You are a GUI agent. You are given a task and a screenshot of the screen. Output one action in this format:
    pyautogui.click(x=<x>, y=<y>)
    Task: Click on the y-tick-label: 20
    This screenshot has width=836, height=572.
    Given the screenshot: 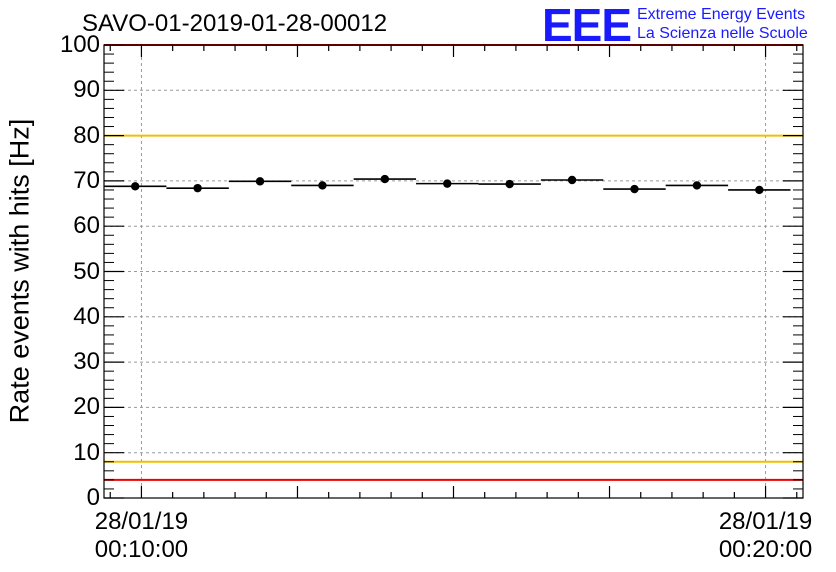 What is the action you would take?
    pyautogui.click(x=86, y=407)
    